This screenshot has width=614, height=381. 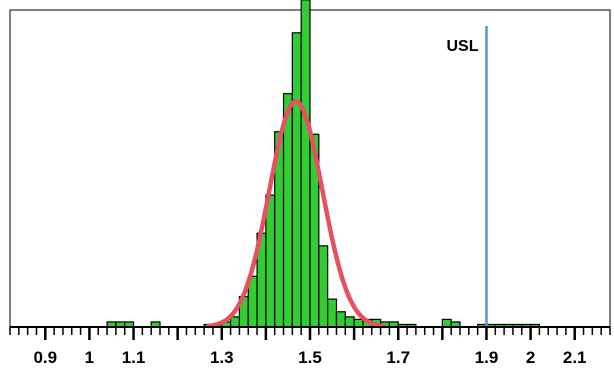 What do you see at coordinates (462, 46) in the screenshot?
I see `usl-label: USL` at bounding box center [462, 46].